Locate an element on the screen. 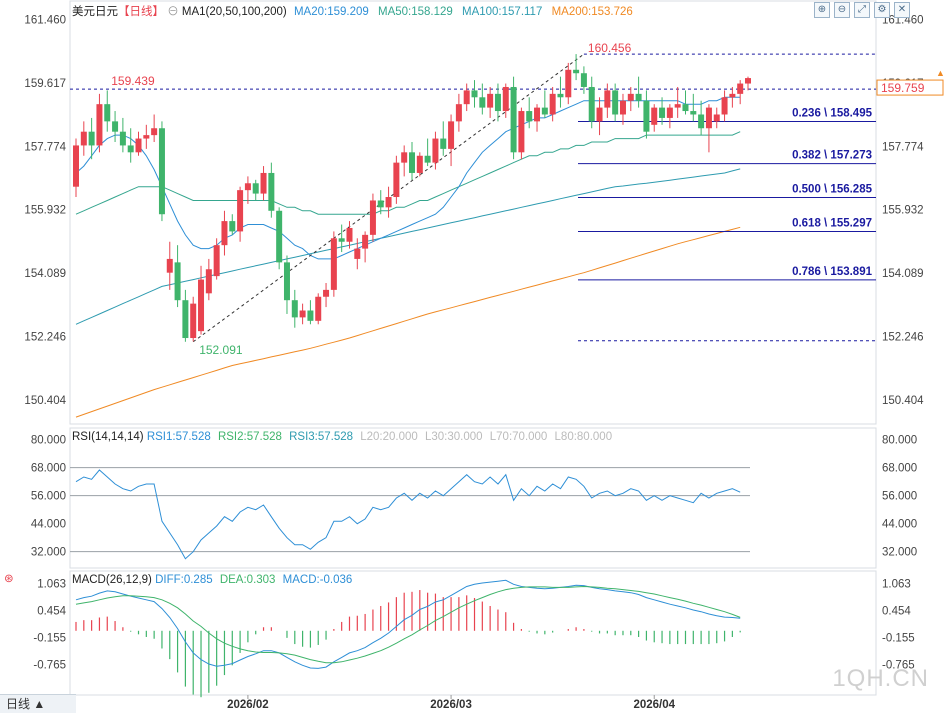 This screenshot has width=947, height=713. high-value-label: 160.456 is located at coordinates (610, 48).